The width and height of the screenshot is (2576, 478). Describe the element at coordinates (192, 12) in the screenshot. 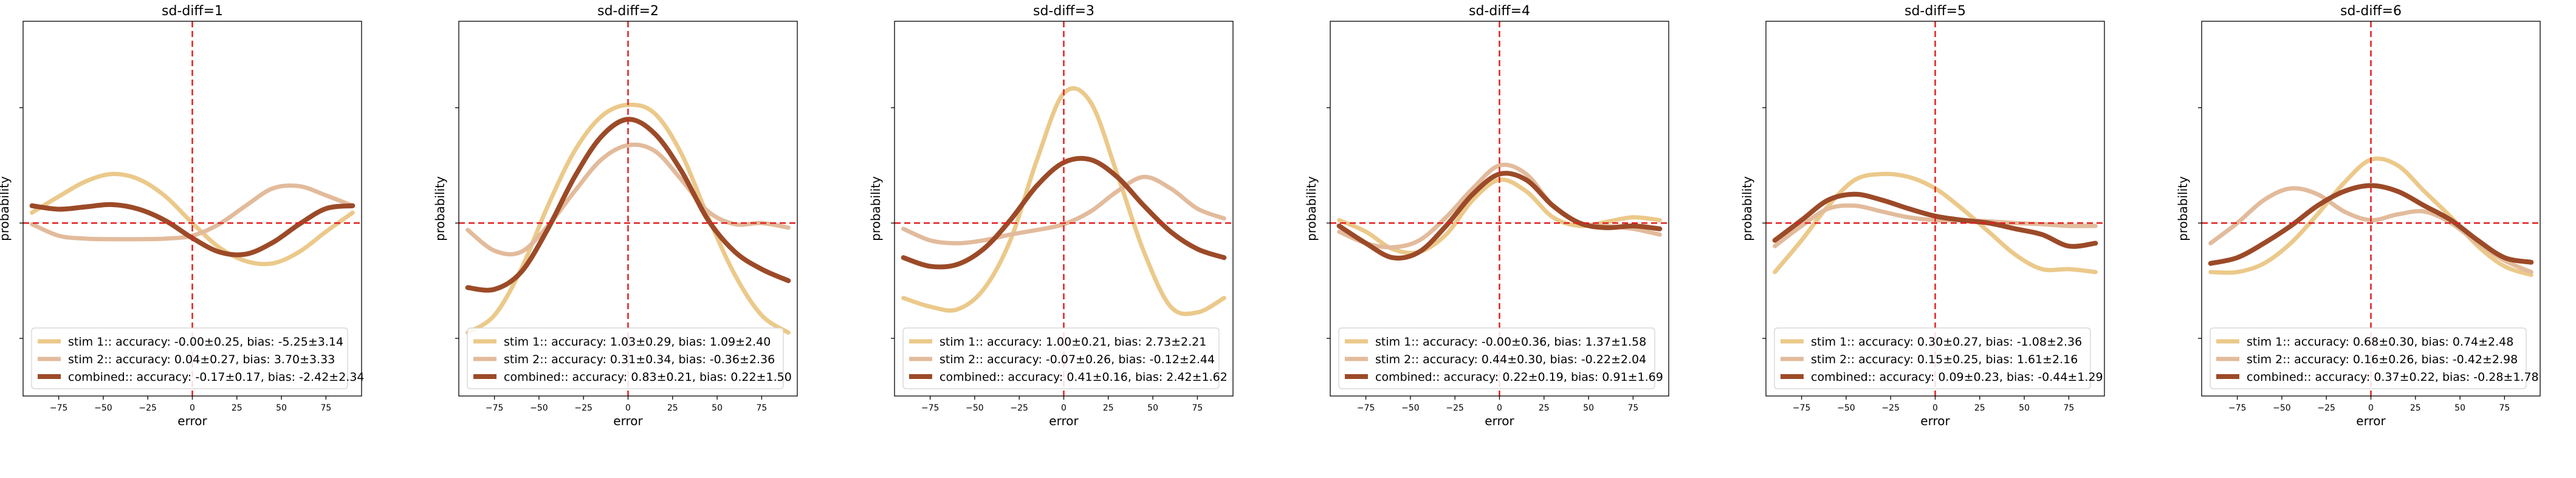

I see `panel-title: sd-diff=1` at that location.